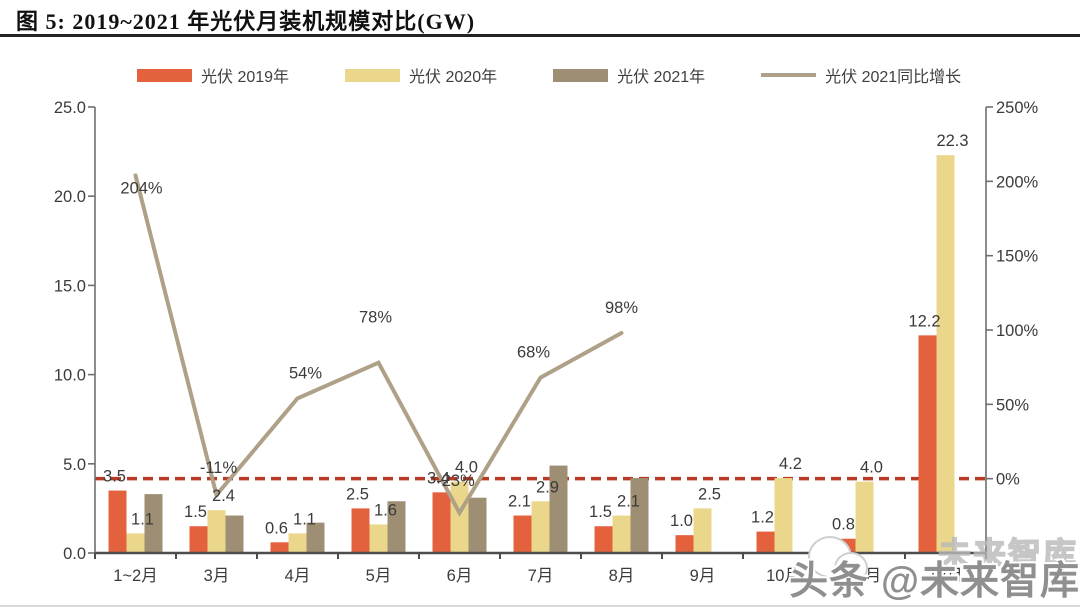  What do you see at coordinates (621, 308) in the screenshot?
I see `growth-data-label: 98%` at bounding box center [621, 308].